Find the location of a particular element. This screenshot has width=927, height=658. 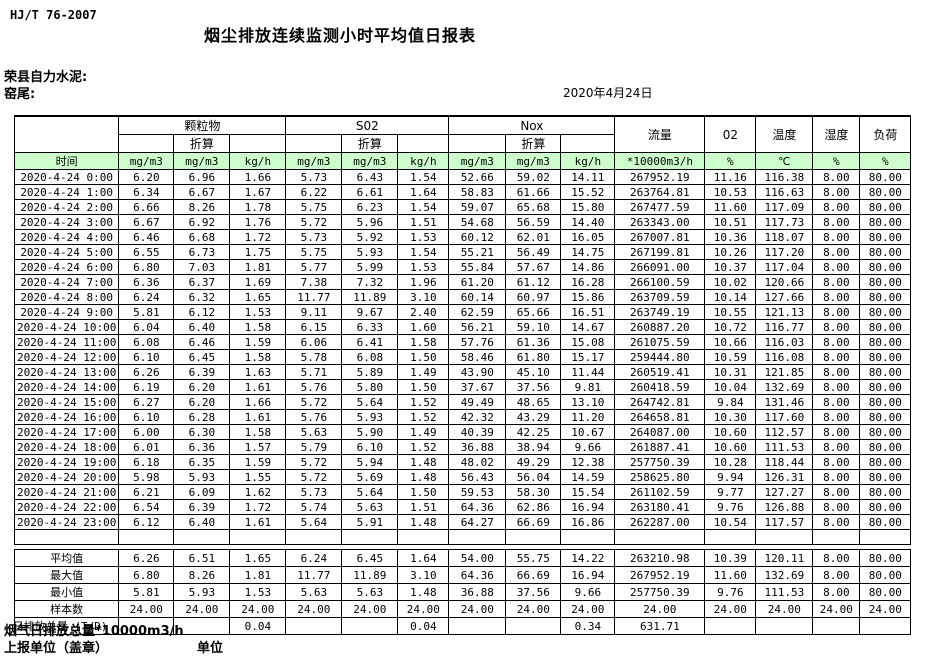

value-cell: 56.43 is located at coordinates (477, 477).